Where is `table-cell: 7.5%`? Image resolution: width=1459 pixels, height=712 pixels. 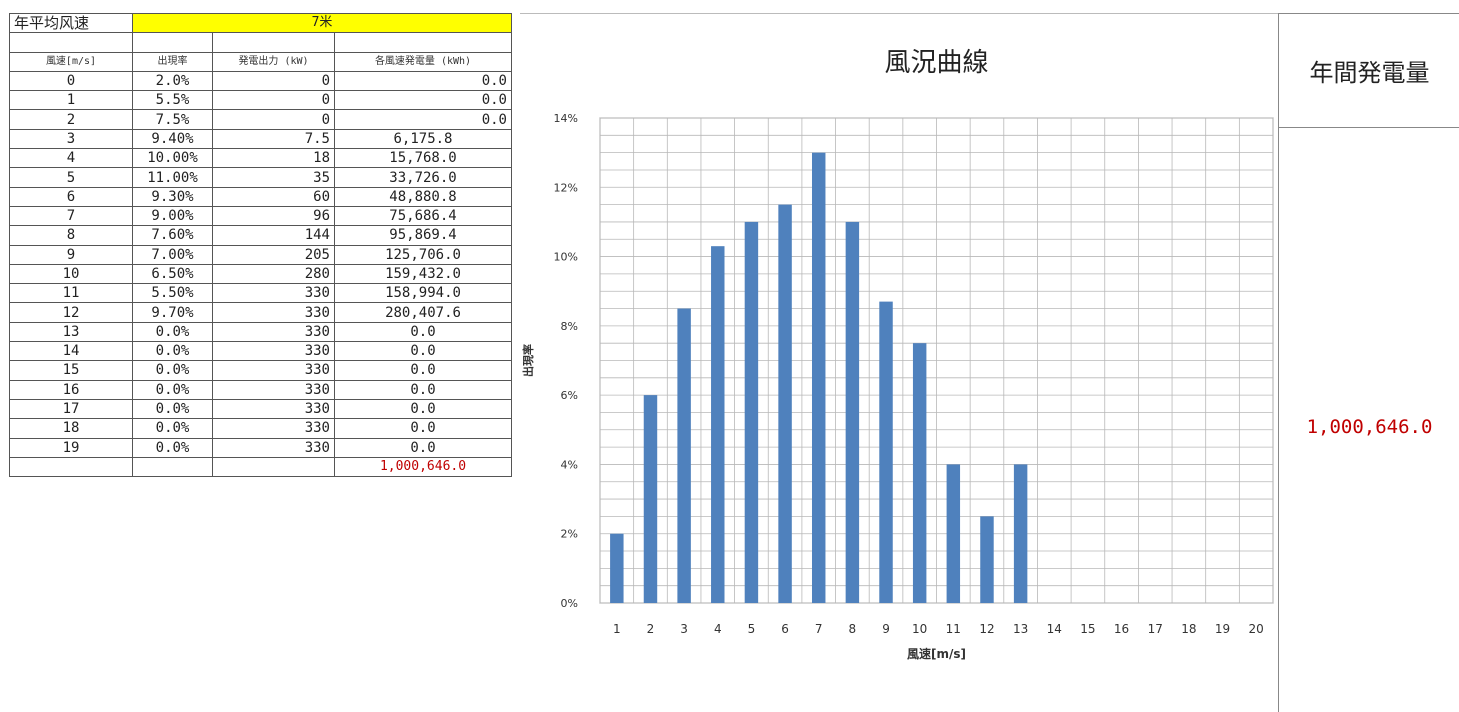
table-cell: 7.5% is located at coordinates (172, 119).